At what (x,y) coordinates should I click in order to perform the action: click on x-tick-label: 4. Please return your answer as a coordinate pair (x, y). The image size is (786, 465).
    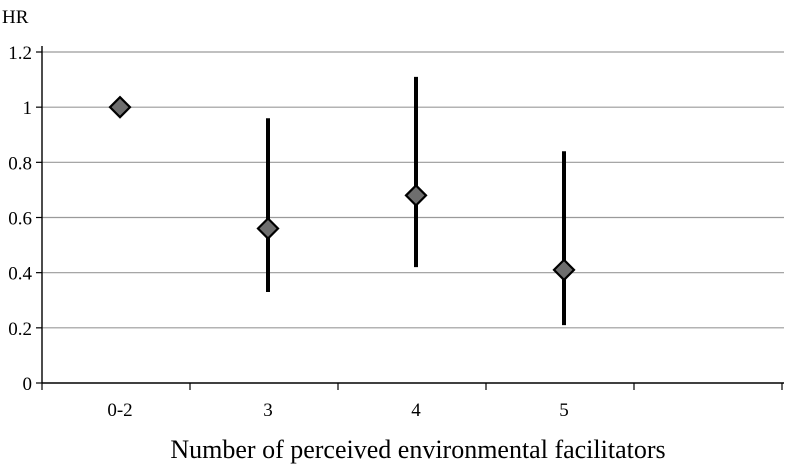
    Looking at the image, I should click on (416, 410).